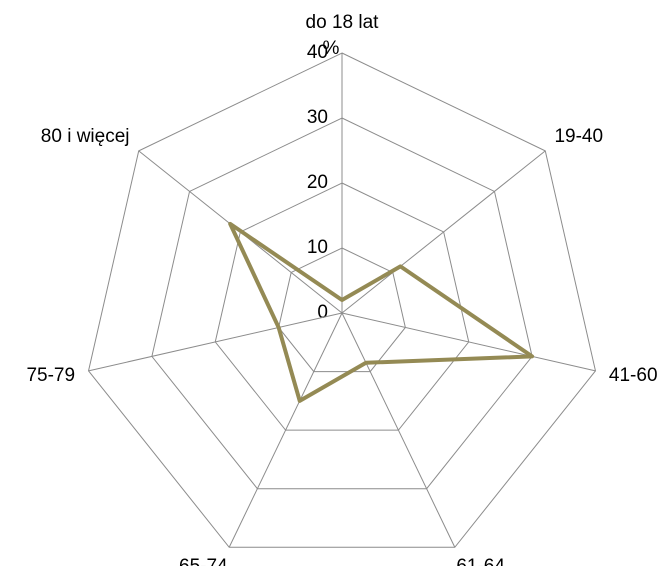 The height and width of the screenshot is (566, 668). What do you see at coordinates (633, 375) in the screenshot?
I see `category-label: 41-60` at bounding box center [633, 375].